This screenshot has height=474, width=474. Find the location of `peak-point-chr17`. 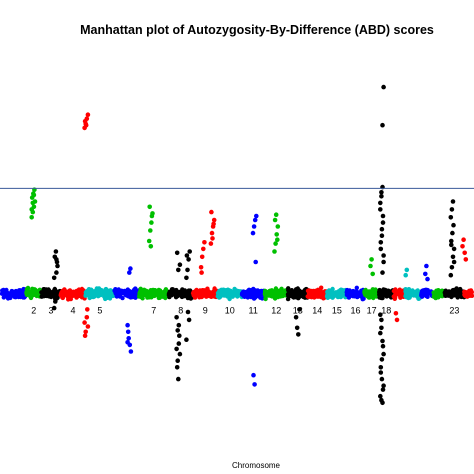

peak-point-chr17 is located at coordinates (373, 274).